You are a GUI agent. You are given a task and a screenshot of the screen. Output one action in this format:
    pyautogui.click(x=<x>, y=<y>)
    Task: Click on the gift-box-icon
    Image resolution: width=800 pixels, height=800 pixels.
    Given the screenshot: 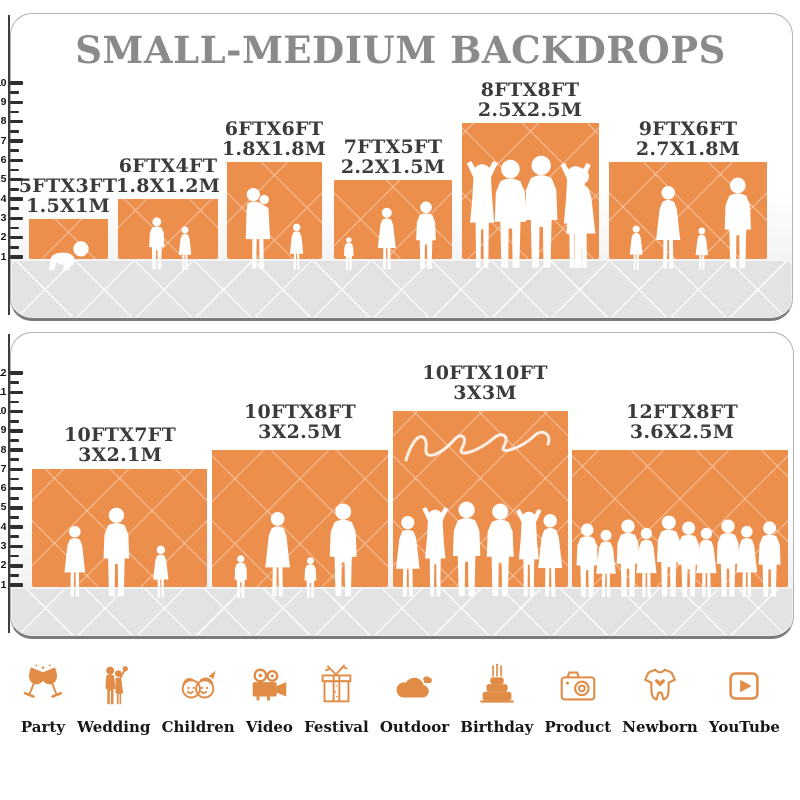 What is the action you would take?
    pyautogui.click(x=336, y=683)
    